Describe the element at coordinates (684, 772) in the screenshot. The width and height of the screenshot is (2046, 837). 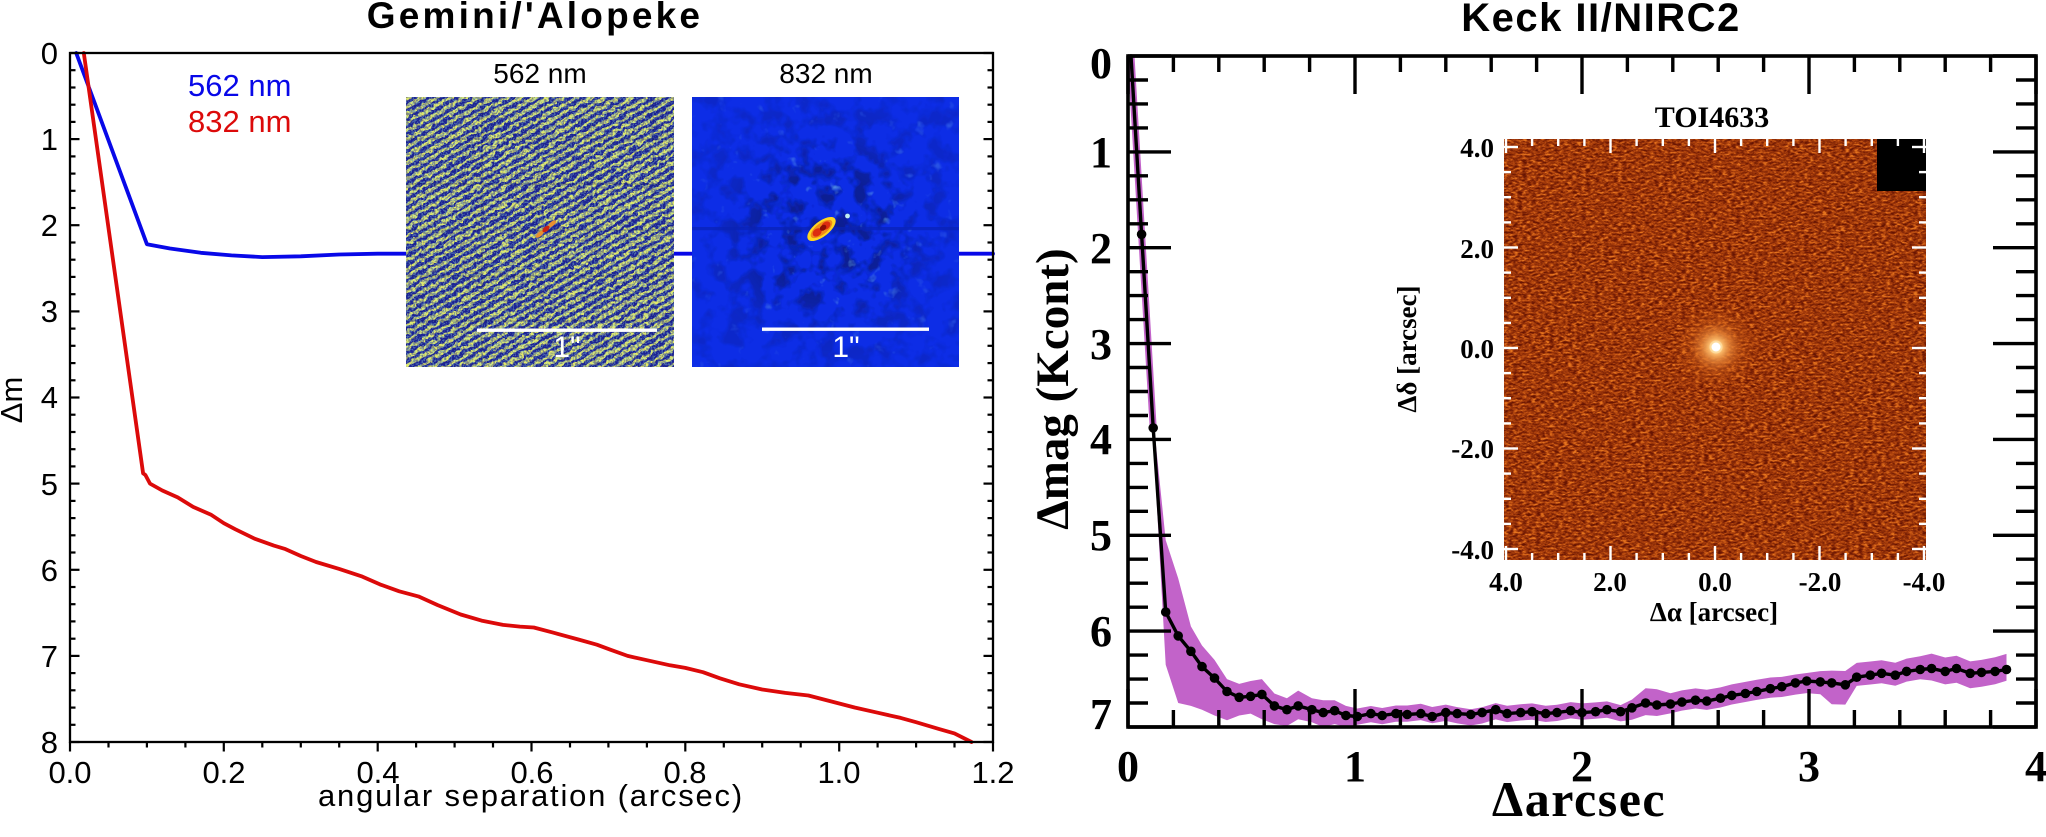
I see `svg-text: 0.8` at that location.